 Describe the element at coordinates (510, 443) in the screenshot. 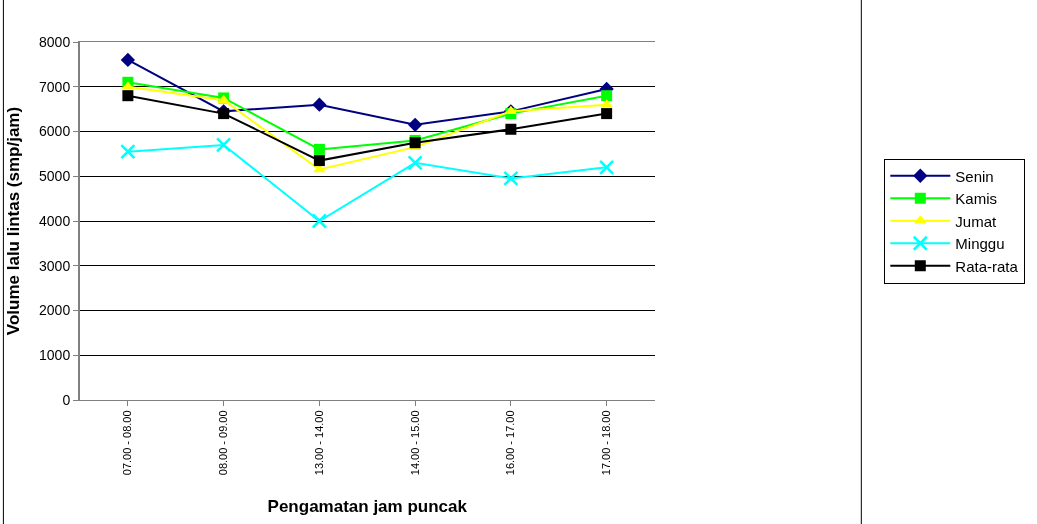

I see `x-tick-label: 16.00 - 17.00` at that location.